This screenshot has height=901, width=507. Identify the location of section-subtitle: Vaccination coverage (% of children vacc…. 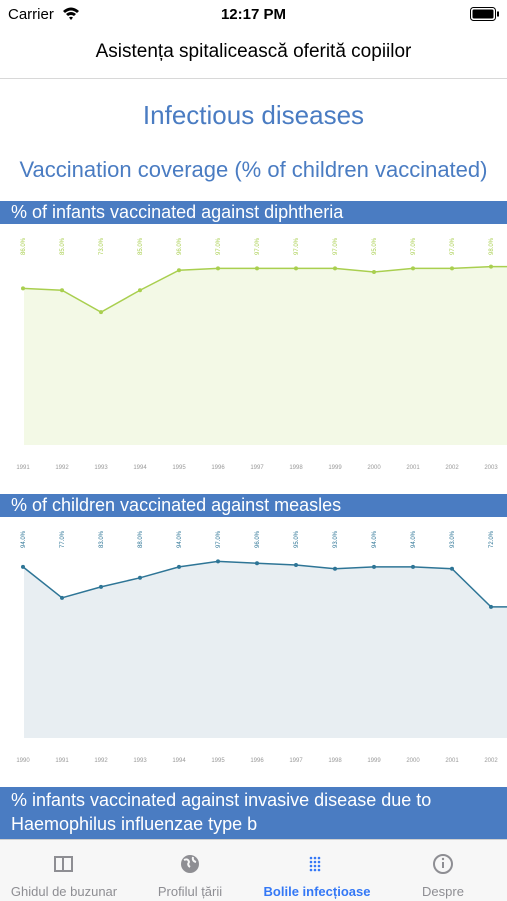
(253, 169).